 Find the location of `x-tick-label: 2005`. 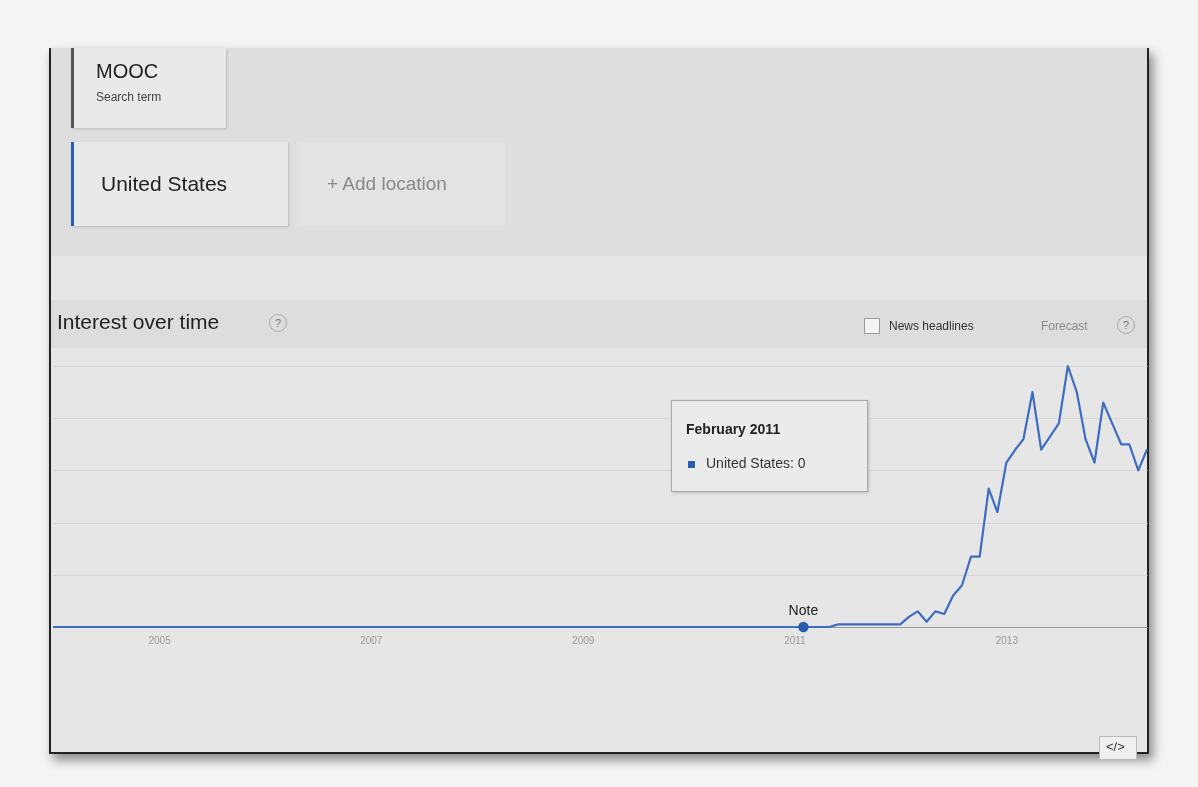

x-tick-label: 2005 is located at coordinates (160, 640).